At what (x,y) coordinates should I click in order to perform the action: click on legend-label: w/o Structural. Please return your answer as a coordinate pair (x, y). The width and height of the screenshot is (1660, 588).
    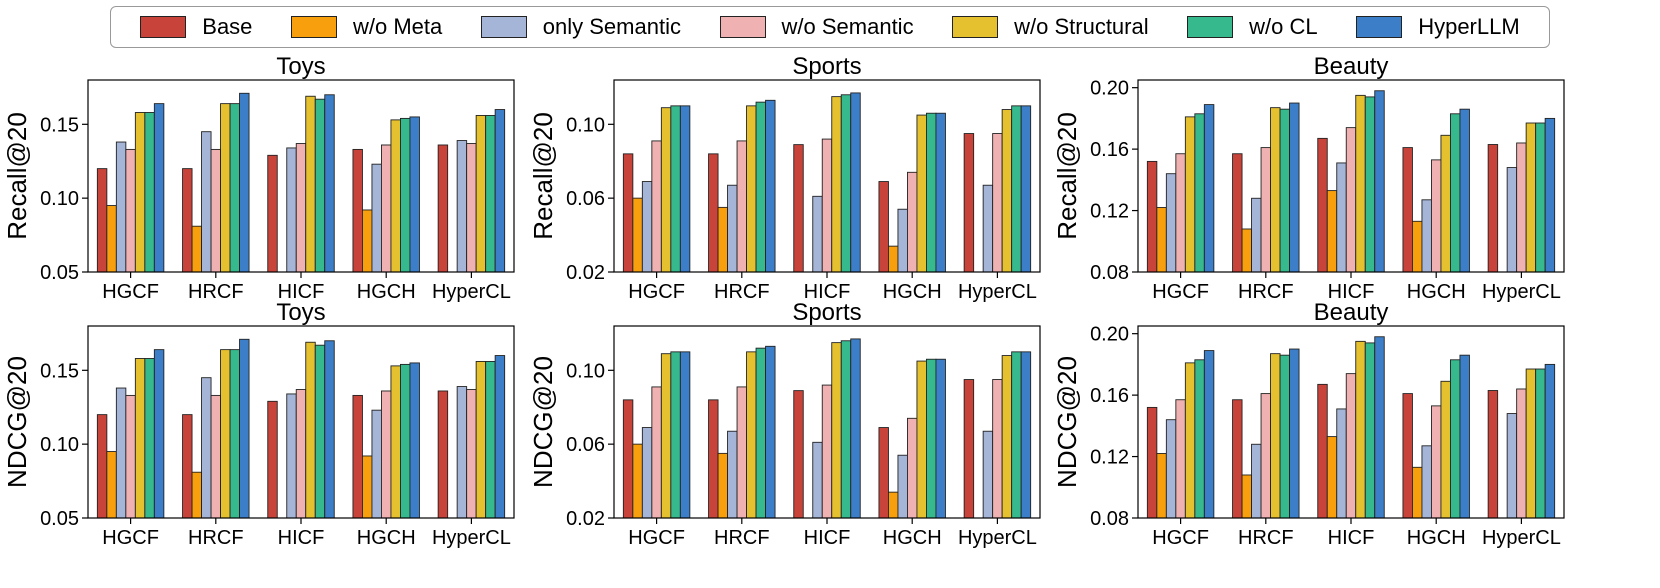
    Looking at the image, I should click on (1081, 26).